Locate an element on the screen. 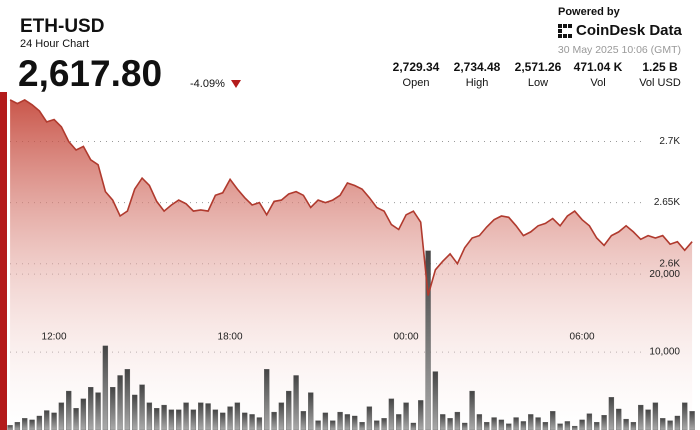  symbol: ETH-USD is located at coordinates (62, 26).